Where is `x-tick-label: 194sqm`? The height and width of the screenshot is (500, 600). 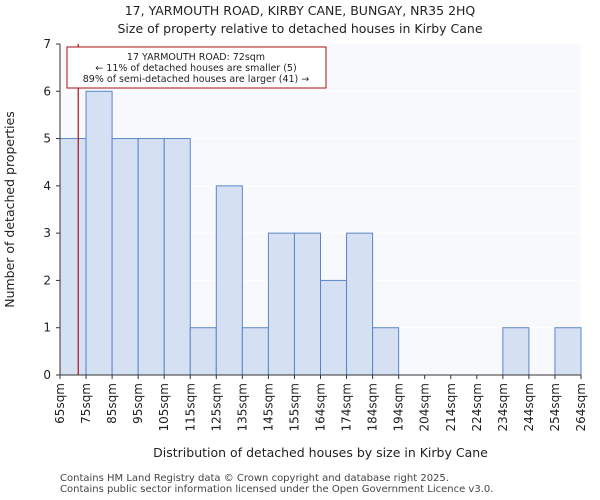 x-tick-label: 194sqm is located at coordinates (399, 407).